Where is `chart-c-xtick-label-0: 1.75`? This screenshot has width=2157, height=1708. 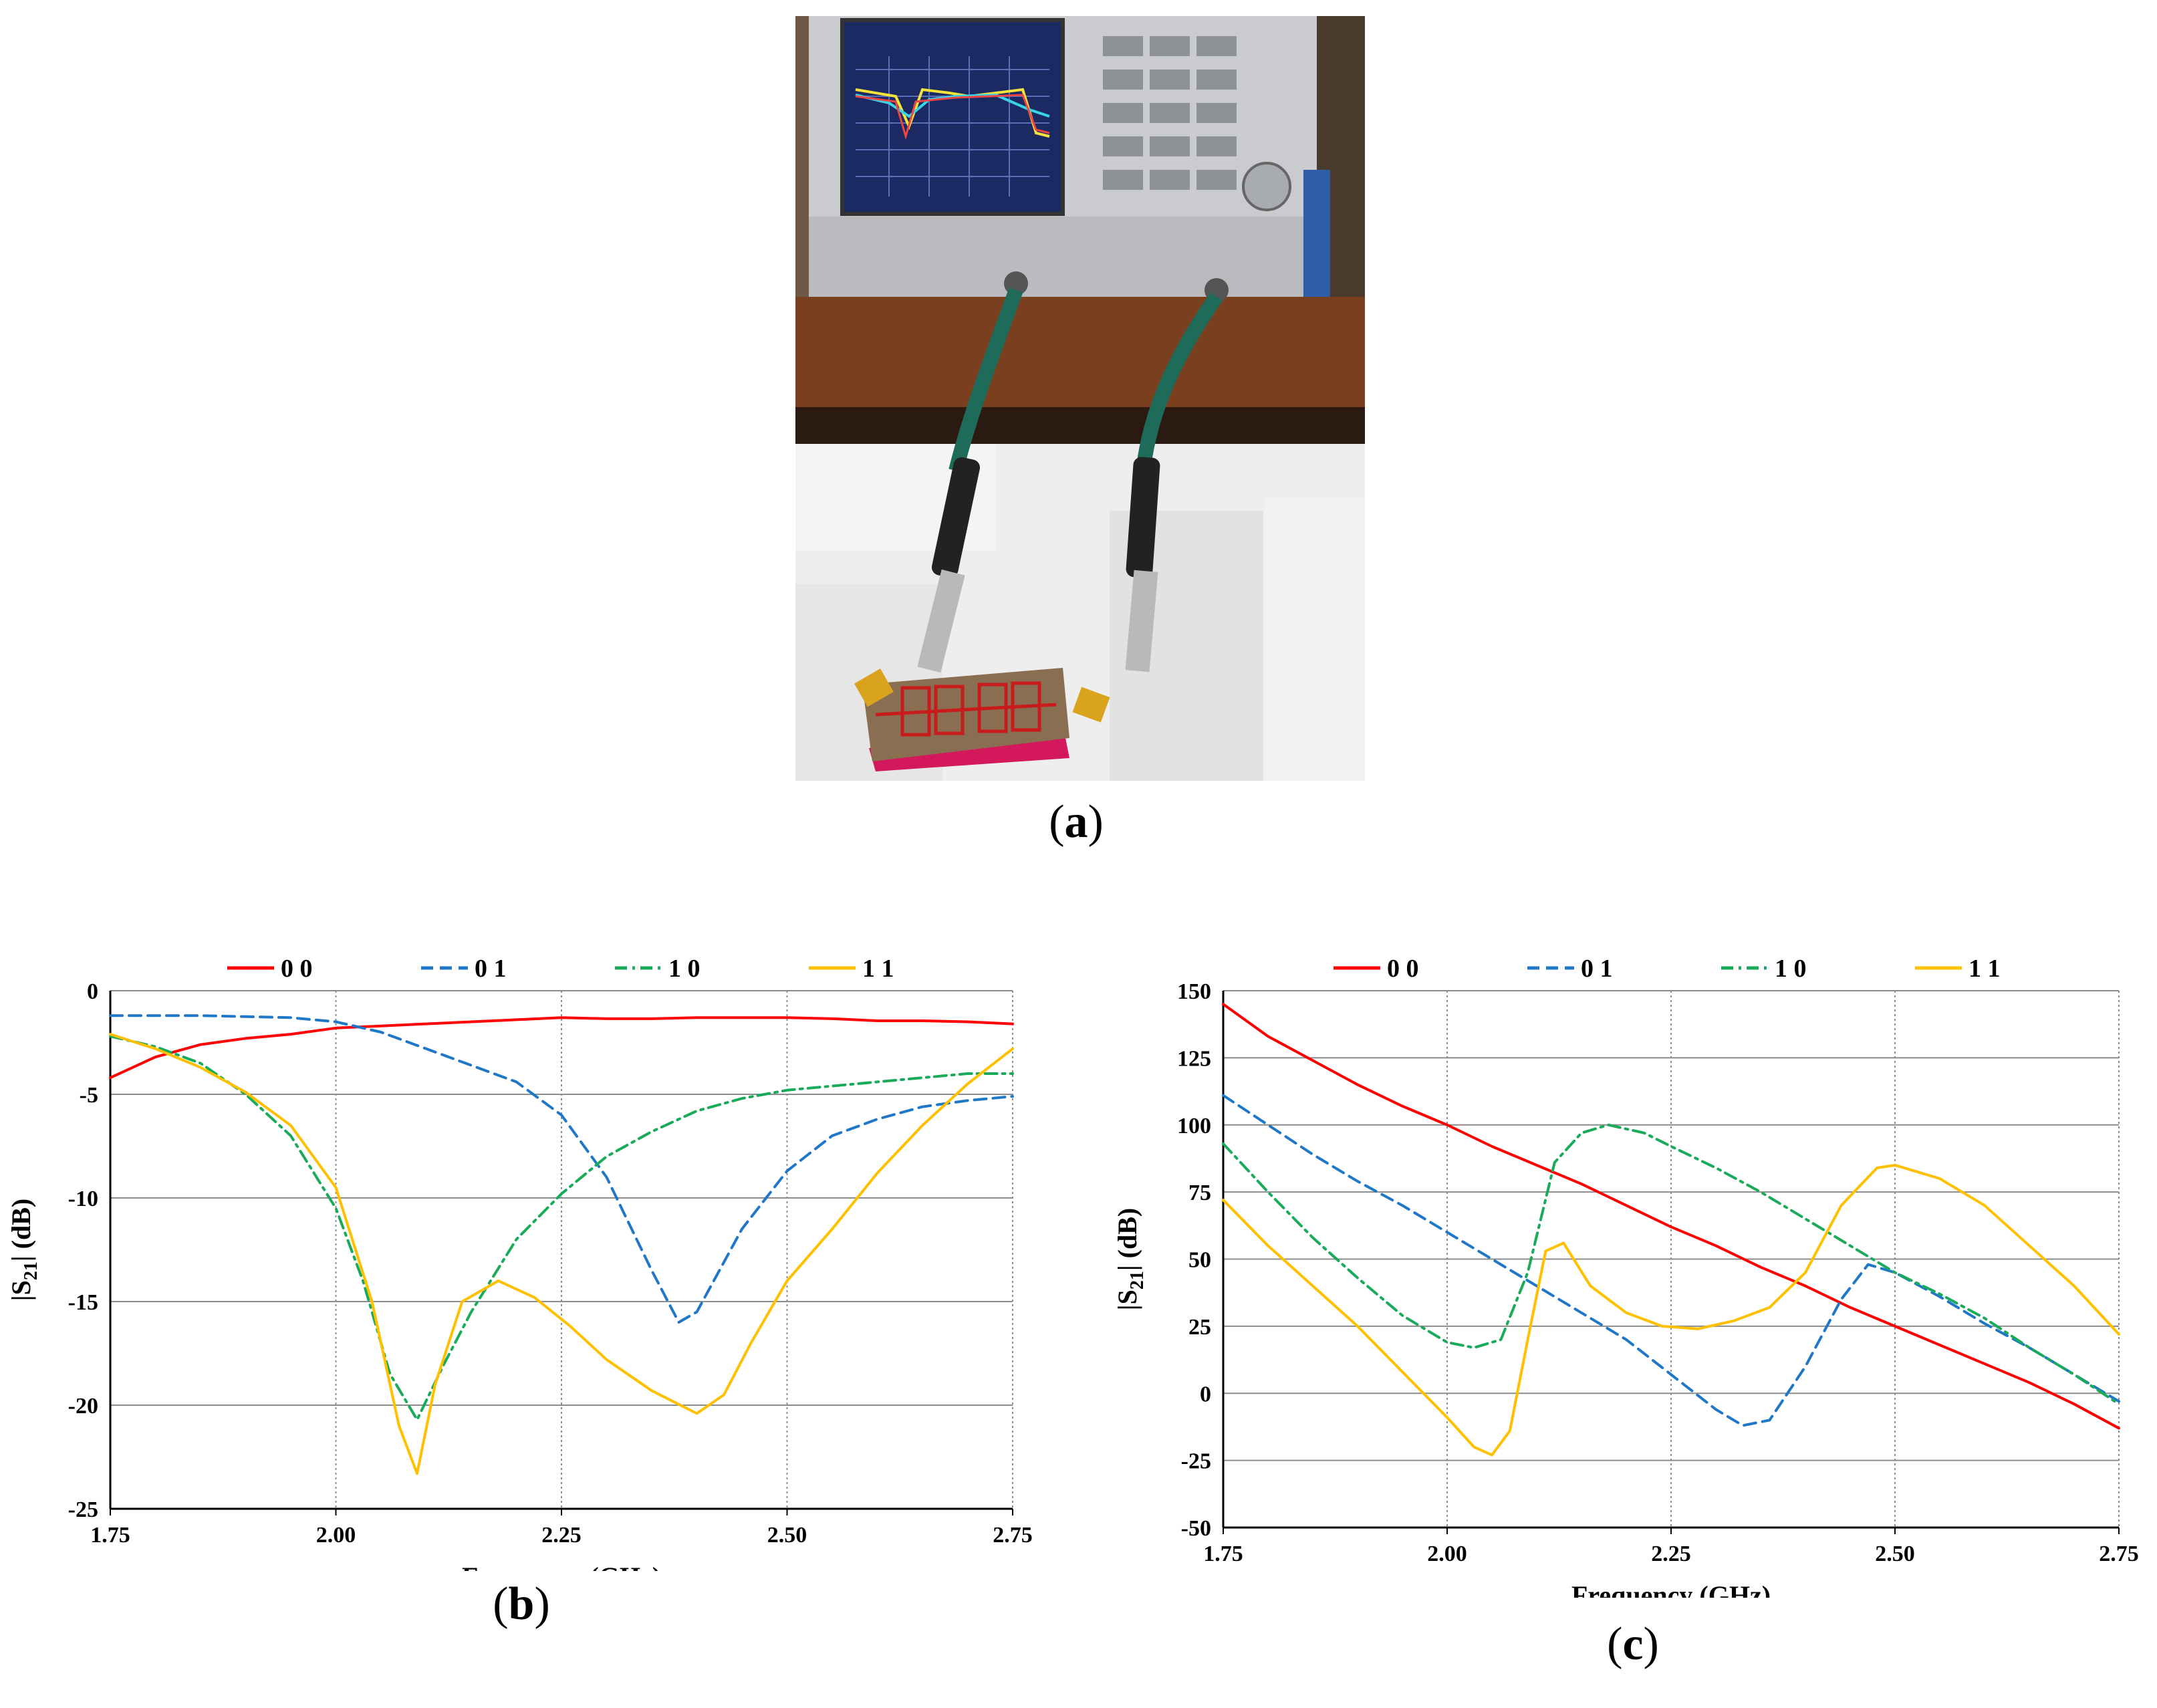
chart-c-xtick-label-0: 1.75 is located at coordinates (1223, 1554).